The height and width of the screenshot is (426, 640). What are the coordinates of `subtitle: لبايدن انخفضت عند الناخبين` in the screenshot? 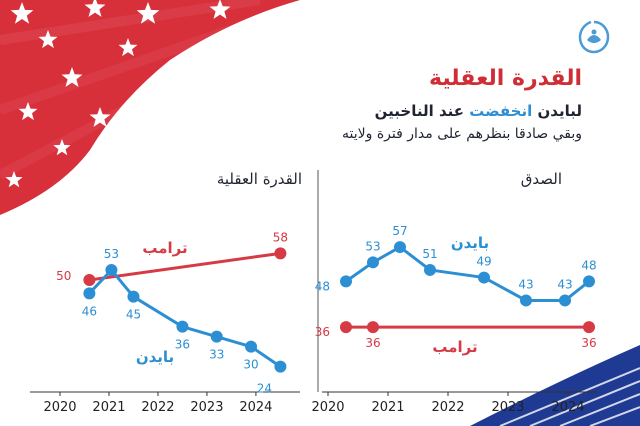 It's located at (478, 111).